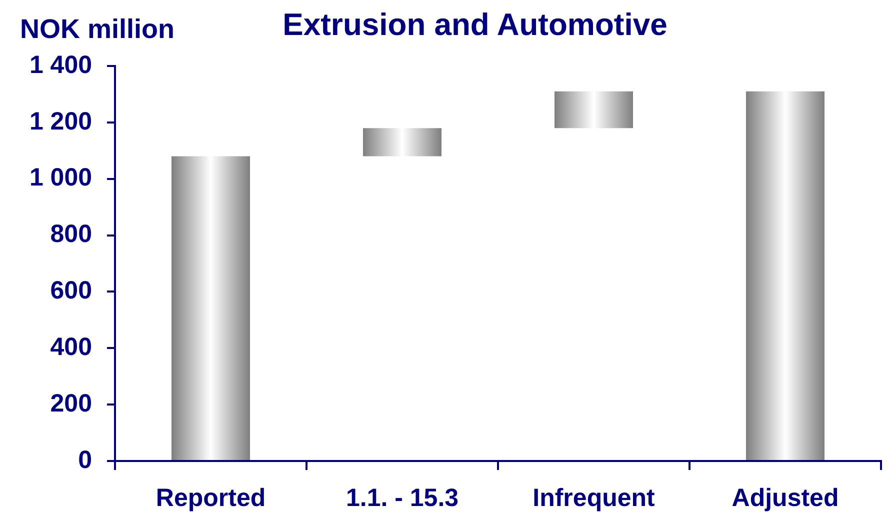 This screenshot has width=888, height=519. What do you see at coordinates (71, 403) in the screenshot?
I see `y-tick-label: 200` at bounding box center [71, 403].